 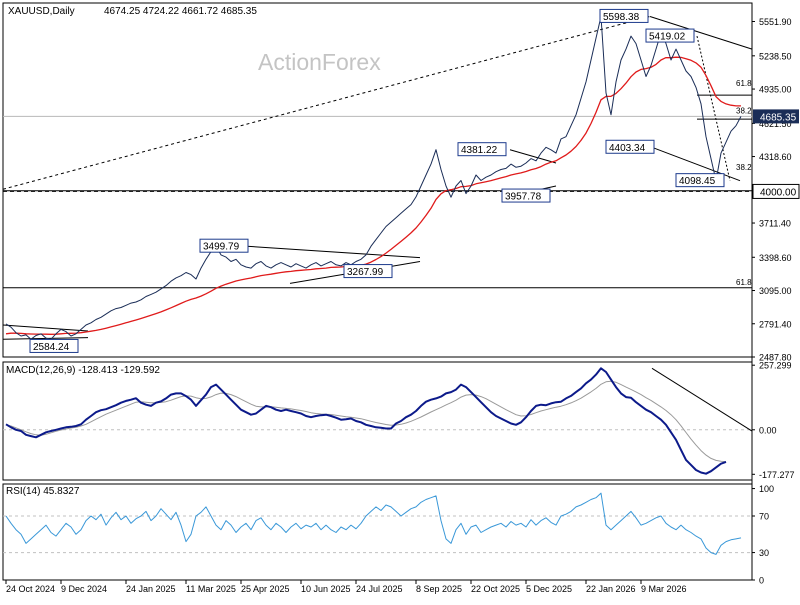 What do you see at coordinates (43, 491) in the screenshot?
I see `rsi-title: RSI(14) 45.8327` at bounding box center [43, 491].